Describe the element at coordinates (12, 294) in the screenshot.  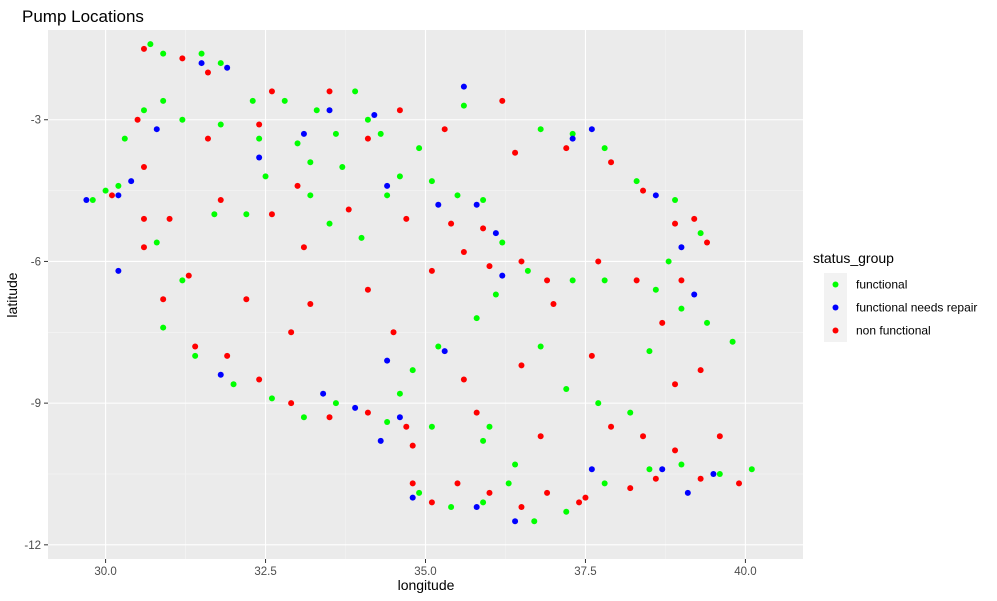
I see `y-axis-title: latitude` at that location.